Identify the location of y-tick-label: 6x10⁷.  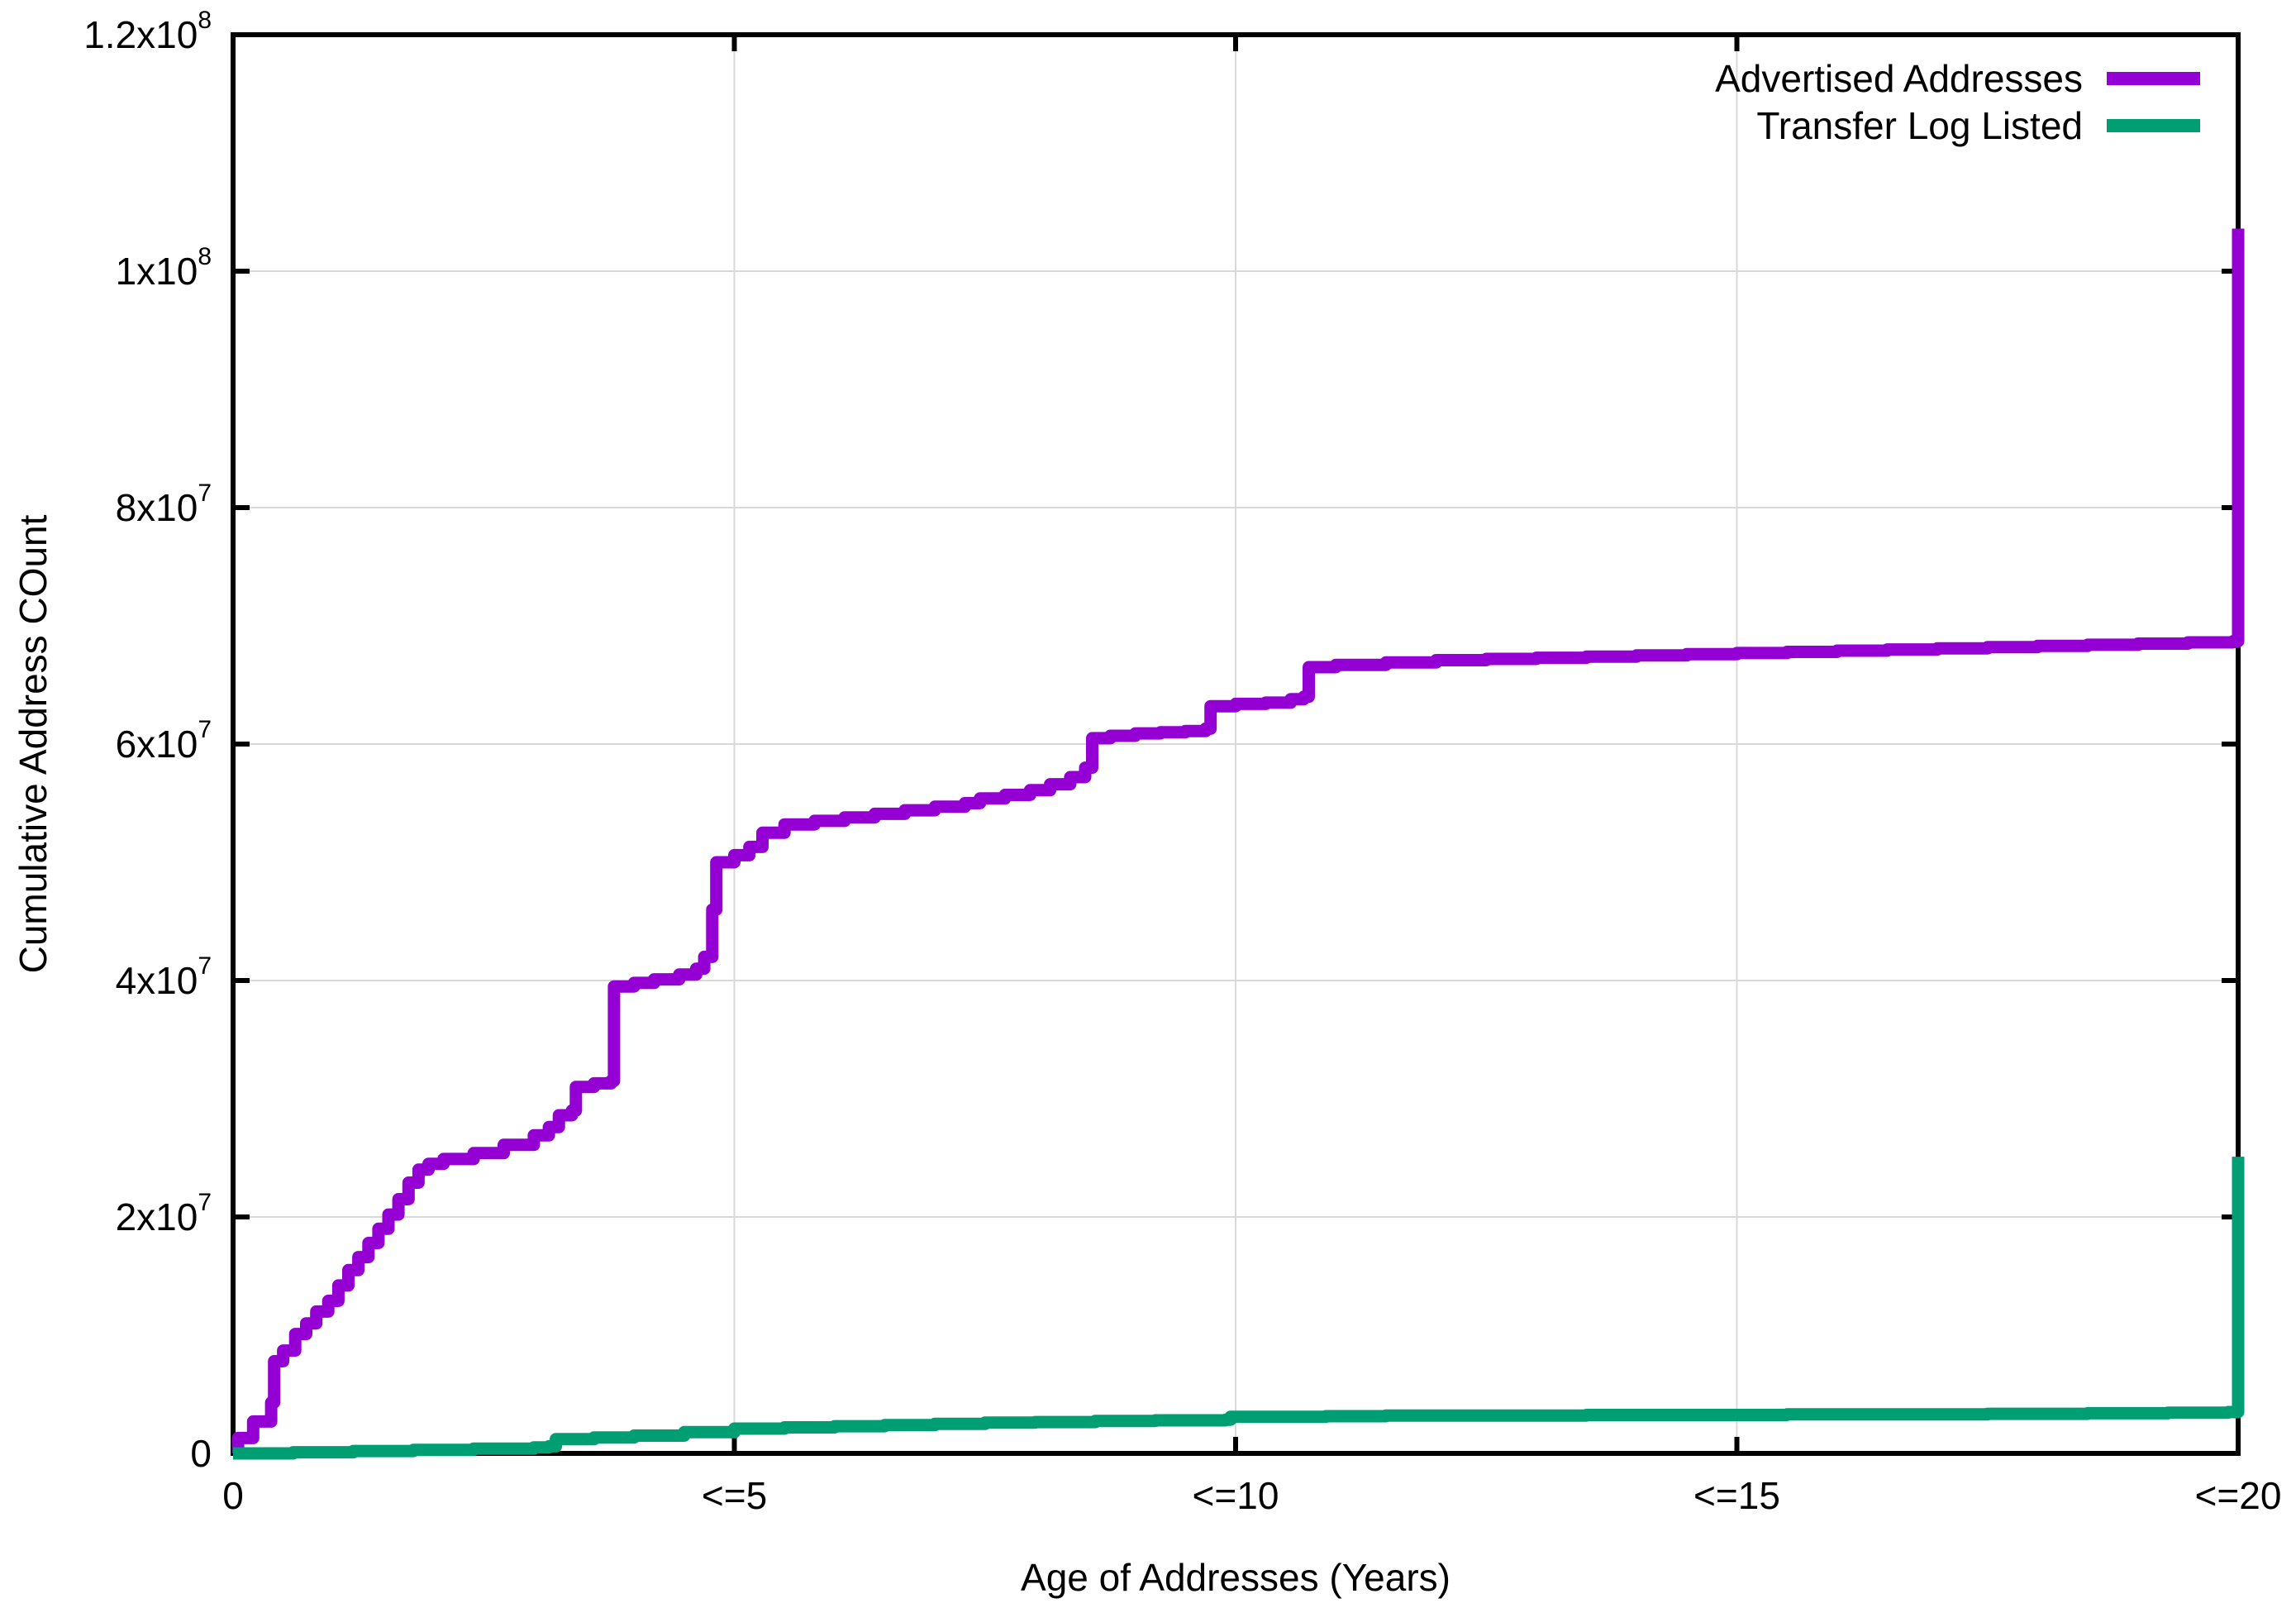
(163, 741).